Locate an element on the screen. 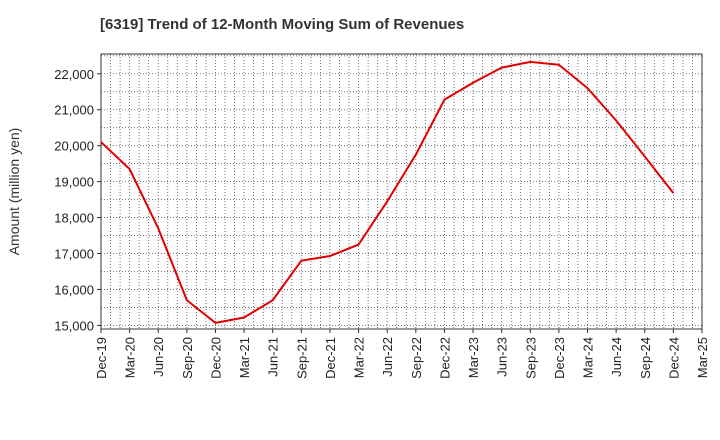 This screenshot has width=720, height=440. y-tick-label: 22,000 is located at coordinates (74, 74).